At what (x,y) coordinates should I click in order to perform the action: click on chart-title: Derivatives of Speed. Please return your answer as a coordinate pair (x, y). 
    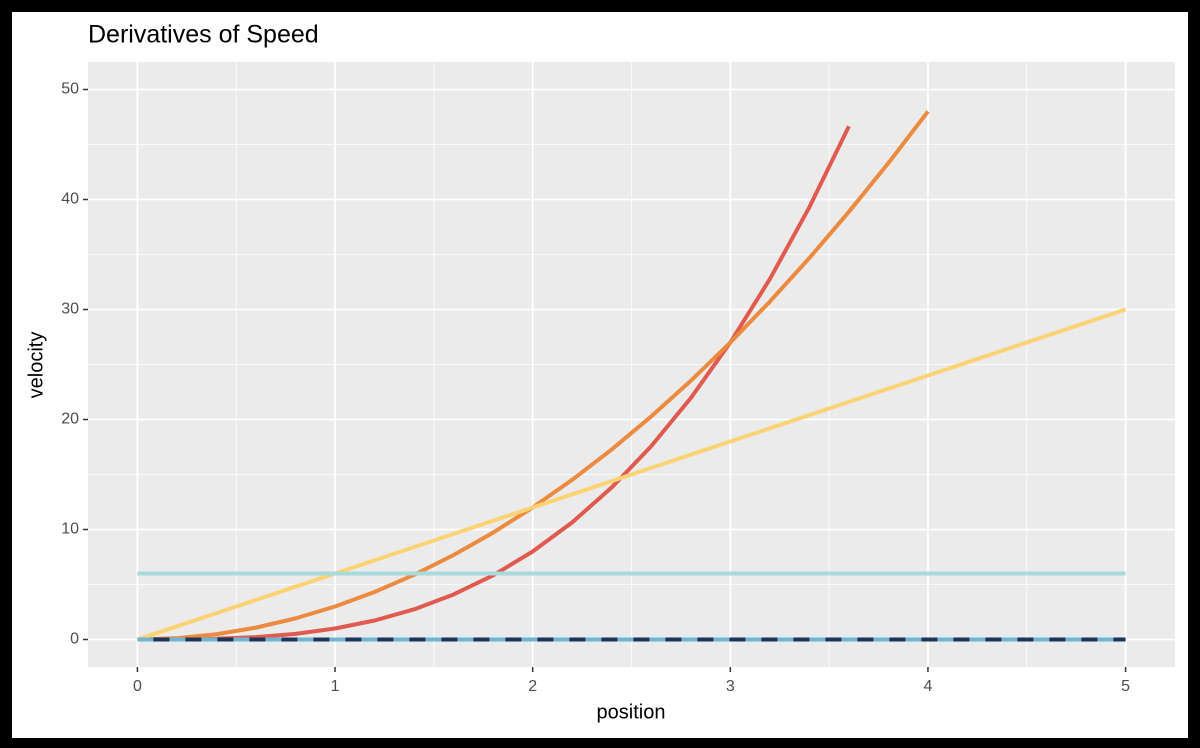
    Looking at the image, I should click on (203, 35).